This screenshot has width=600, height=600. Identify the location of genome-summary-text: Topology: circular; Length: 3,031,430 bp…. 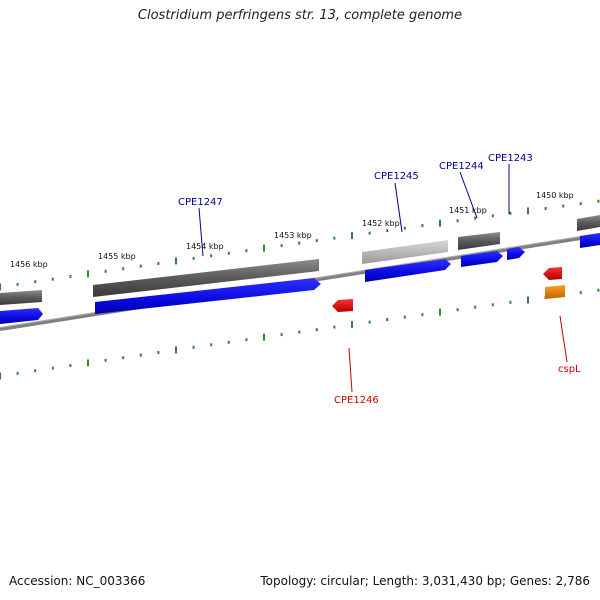
(425, 581).